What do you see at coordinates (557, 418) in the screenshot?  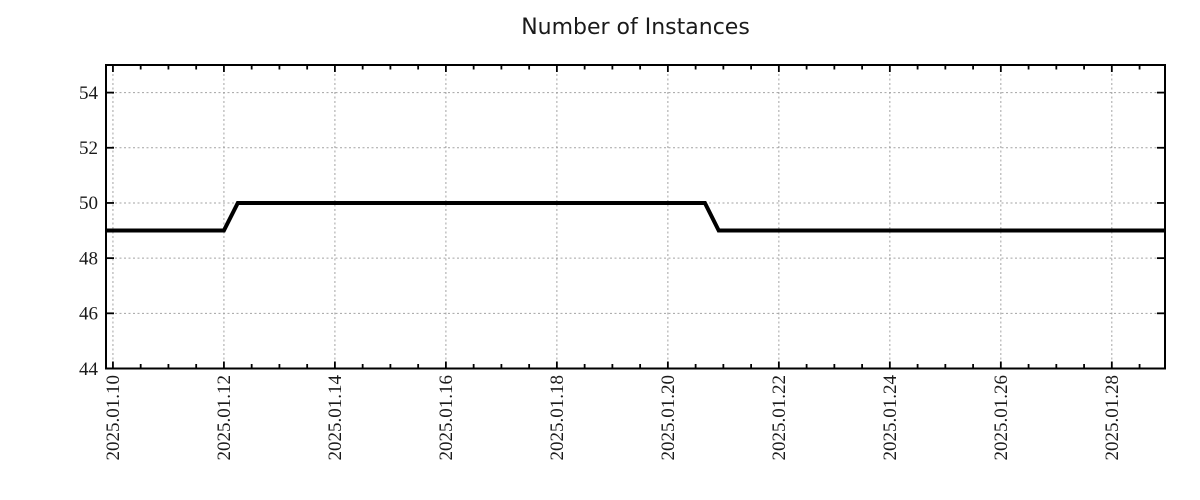 I see `x-tick-label: 2025.01.18` at bounding box center [557, 418].